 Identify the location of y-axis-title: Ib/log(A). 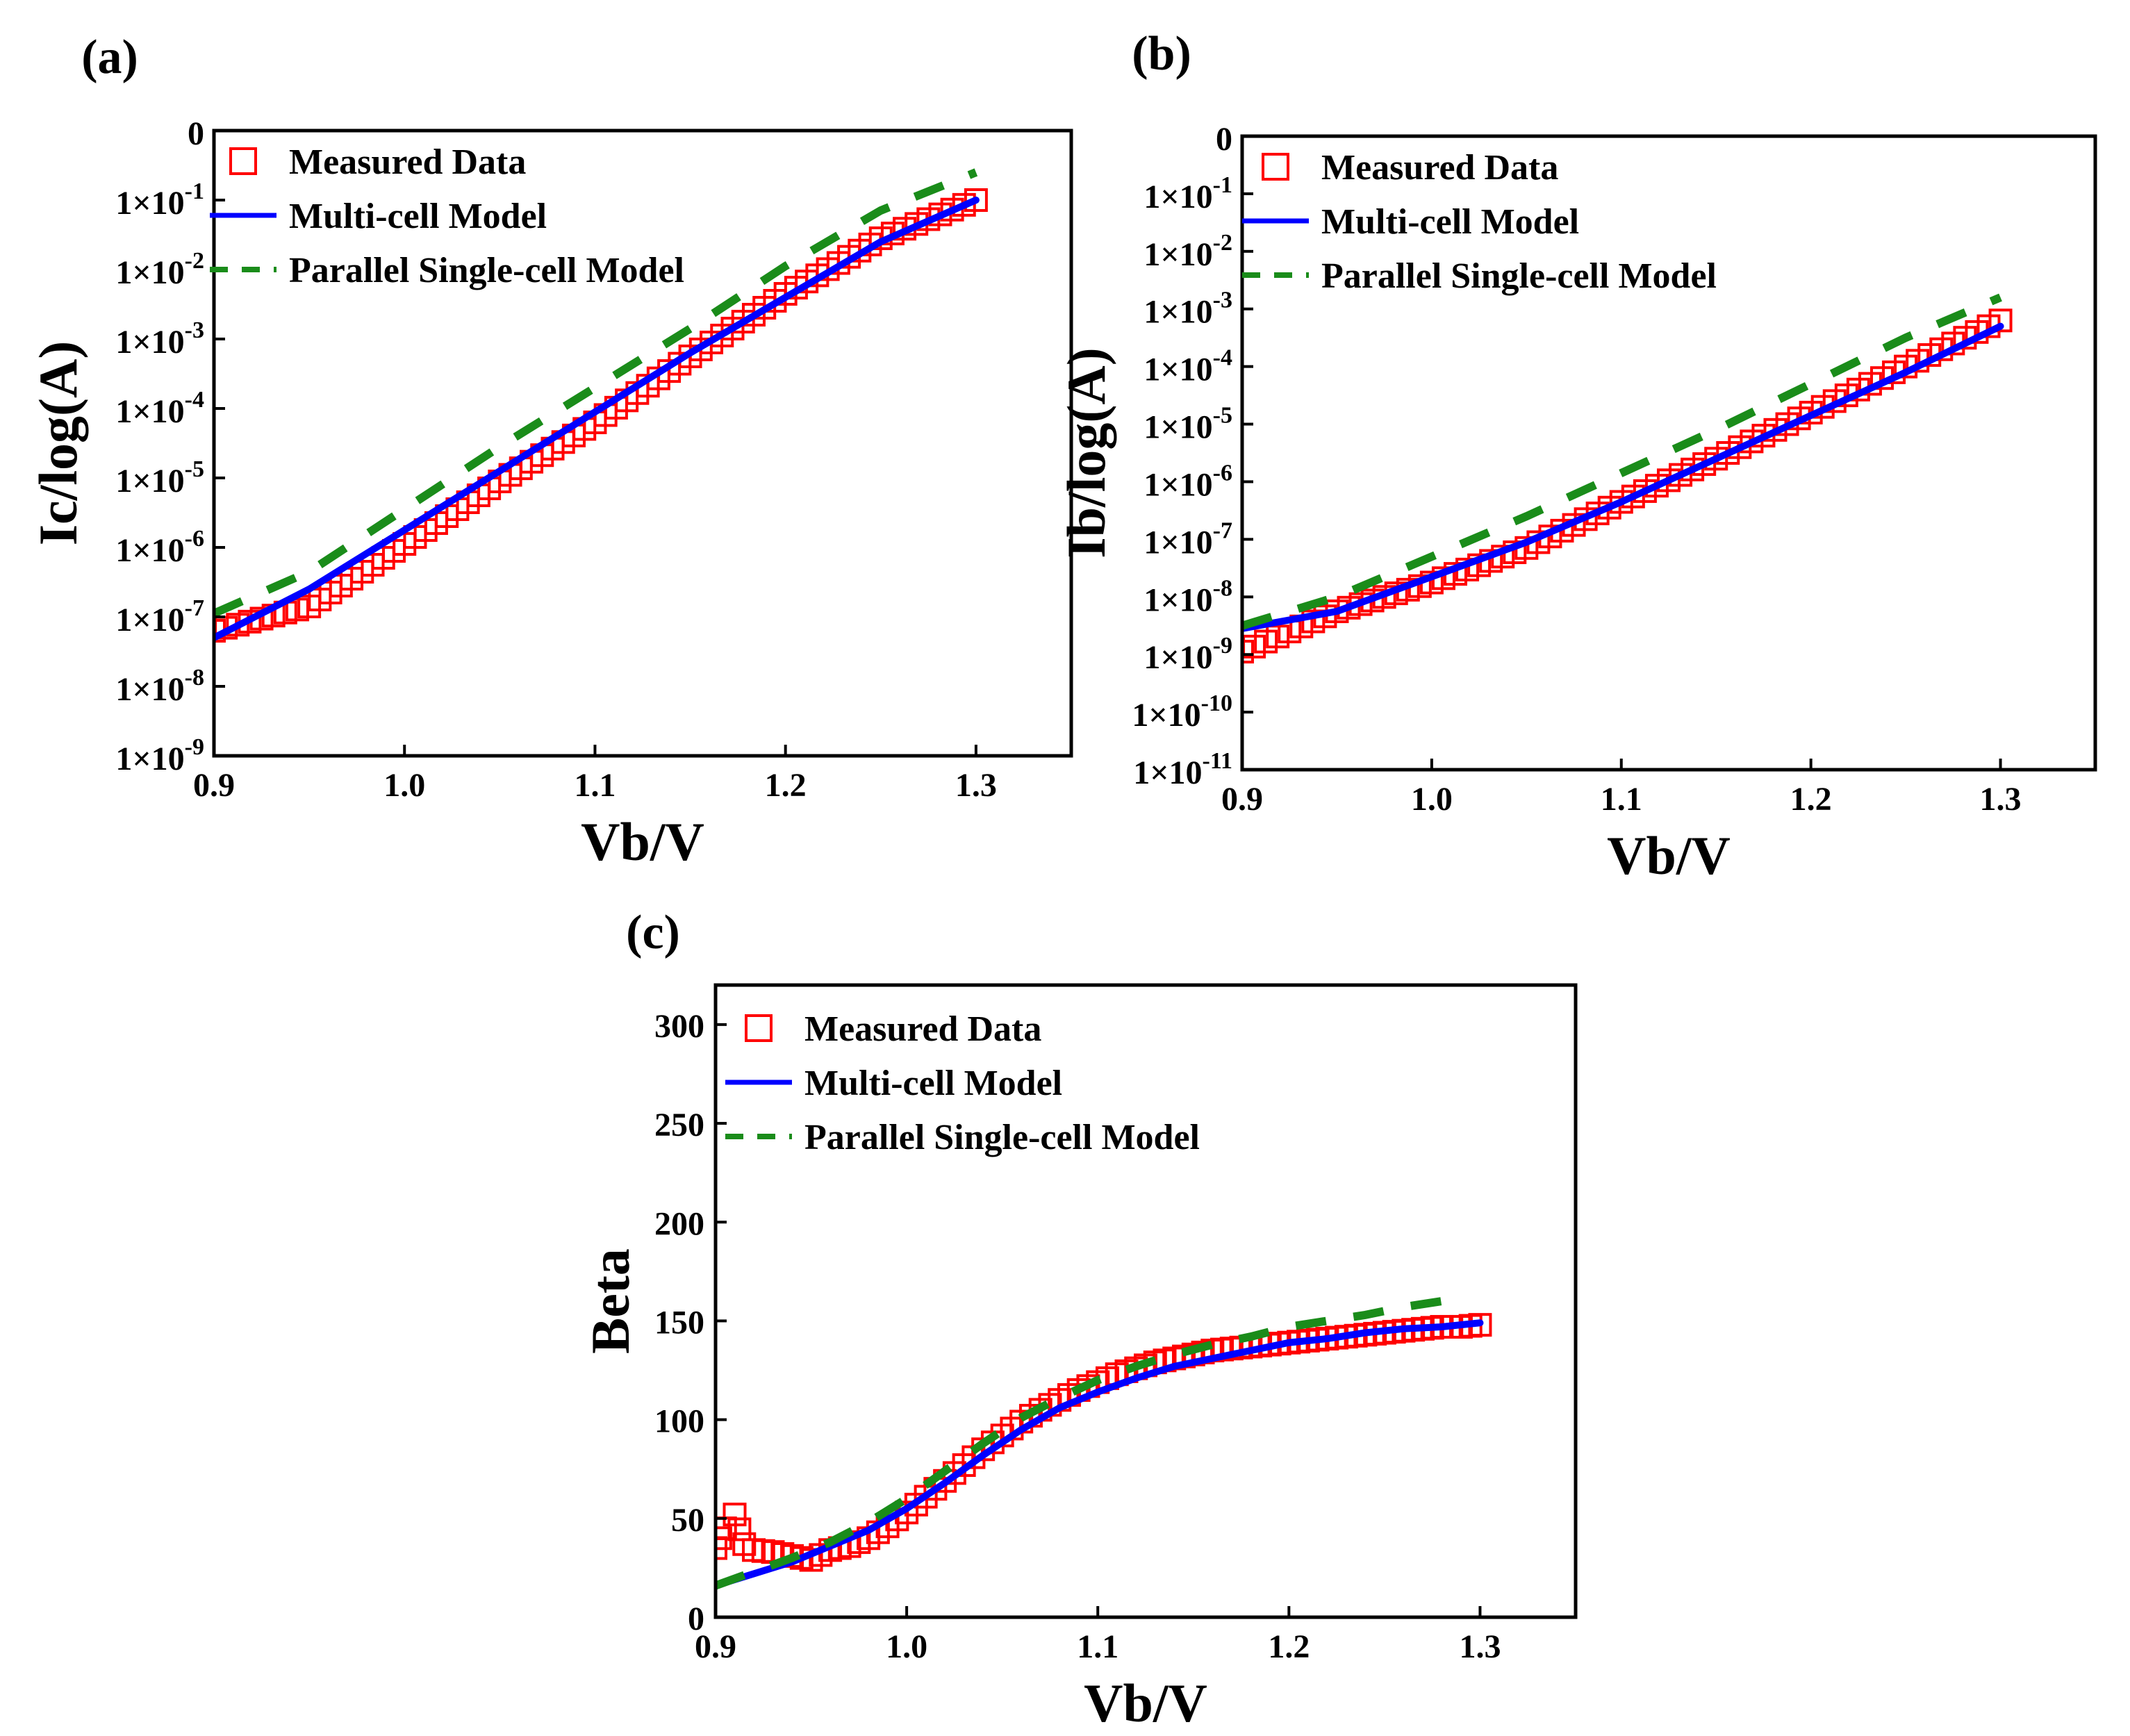
(1086, 452).